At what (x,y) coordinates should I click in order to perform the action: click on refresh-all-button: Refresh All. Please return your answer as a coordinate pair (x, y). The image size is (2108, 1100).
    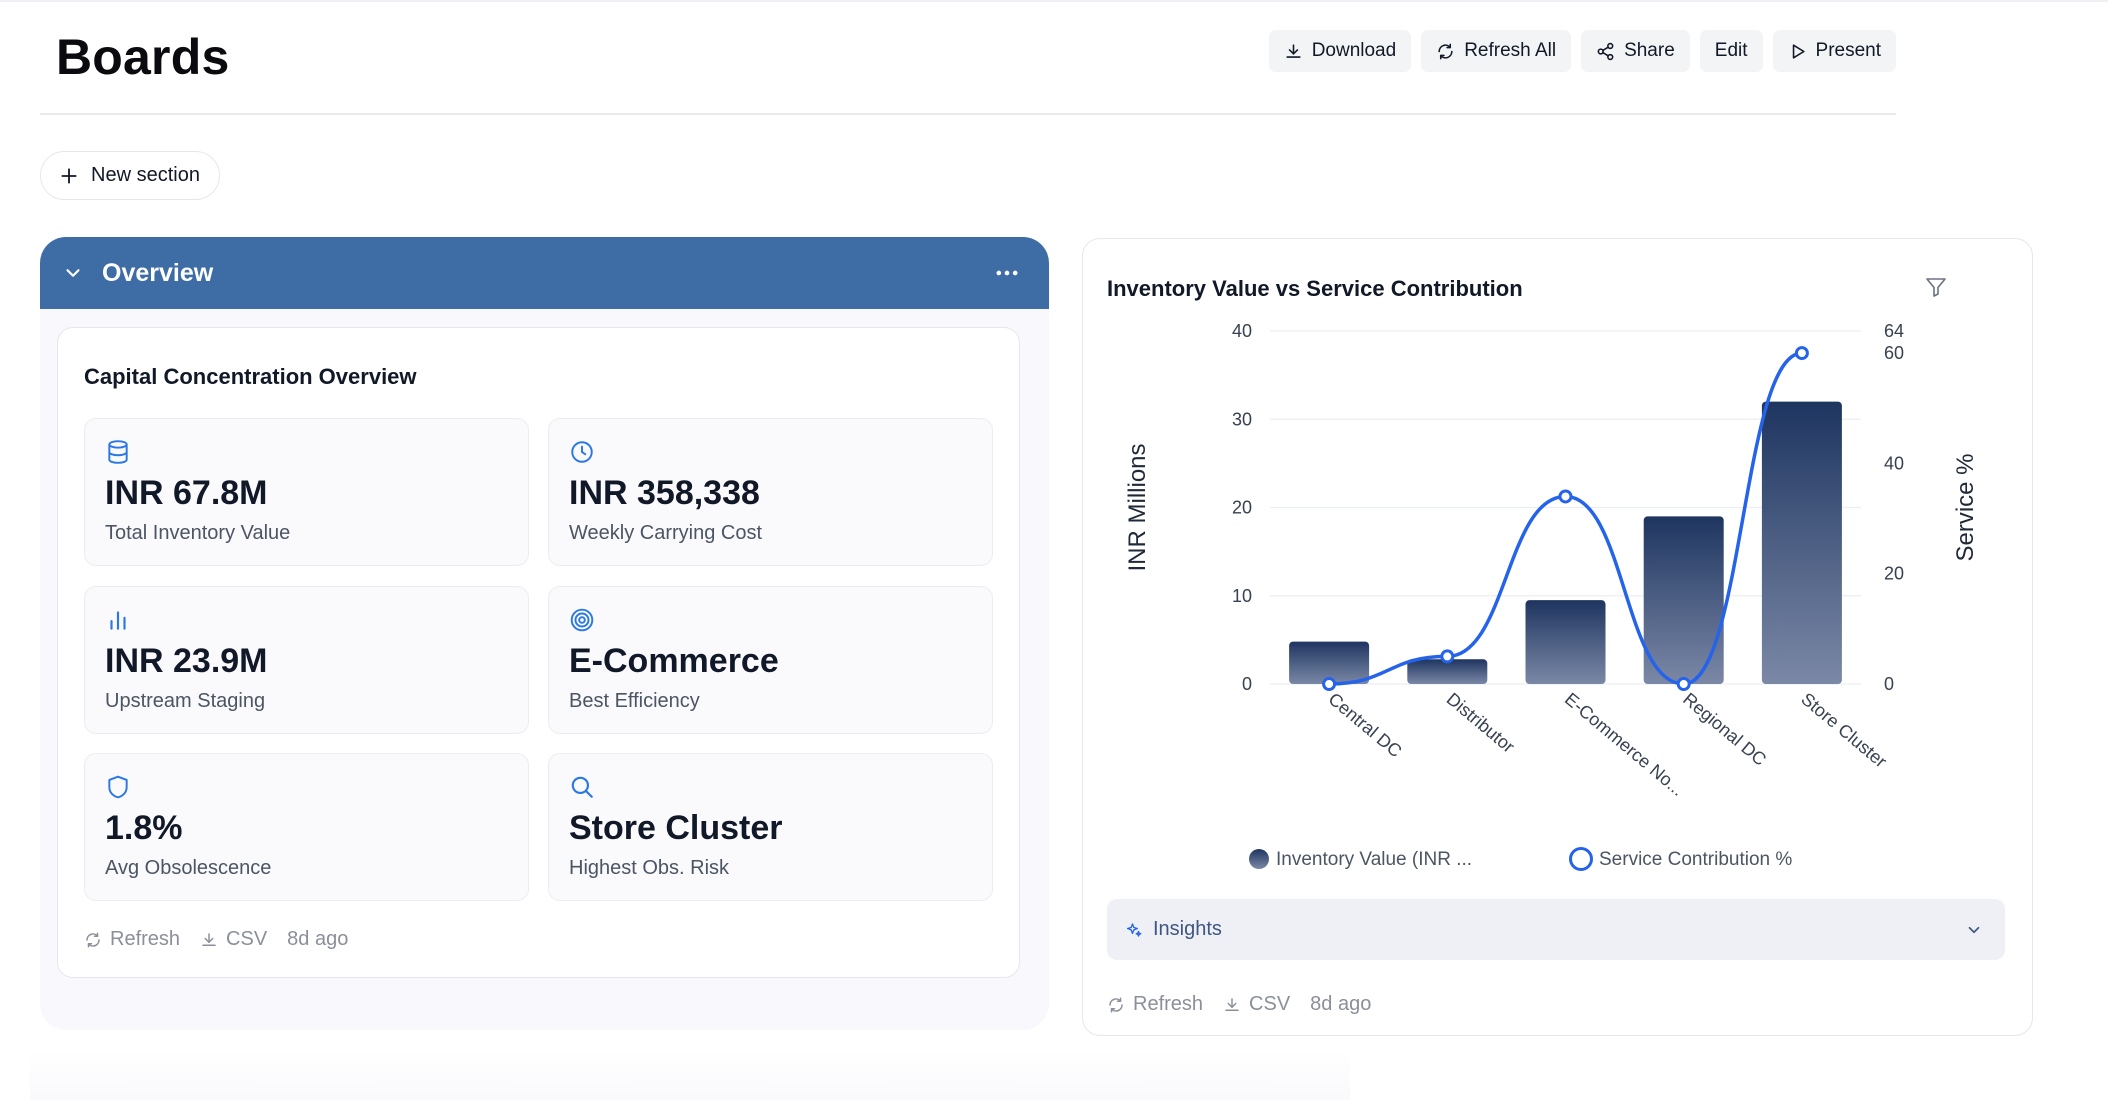
    Looking at the image, I should click on (1496, 51).